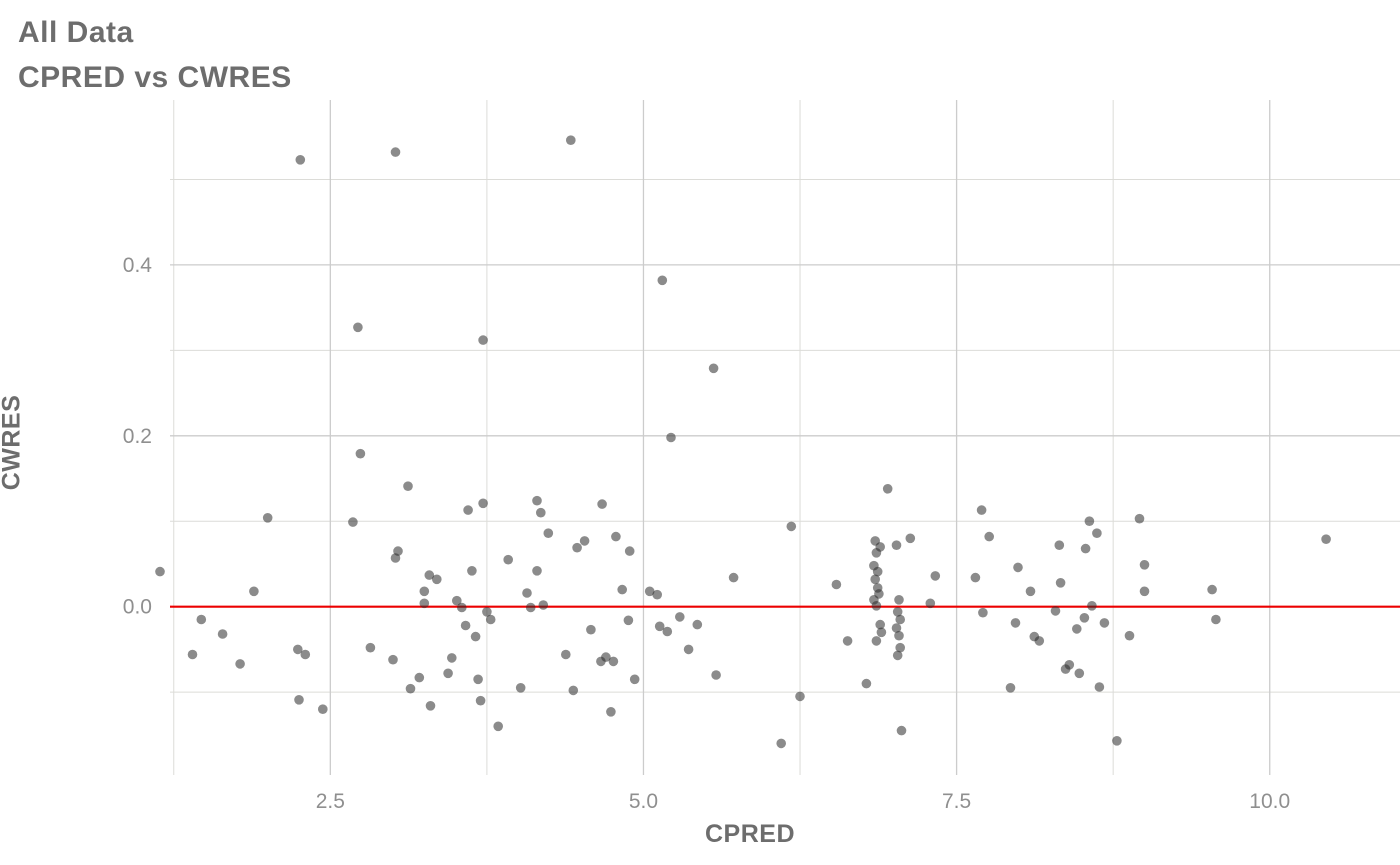 Image resolution: width=1400 pixels, height=865 pixels. I want to click on y-axis-title: CWRES, so click(13, 442).